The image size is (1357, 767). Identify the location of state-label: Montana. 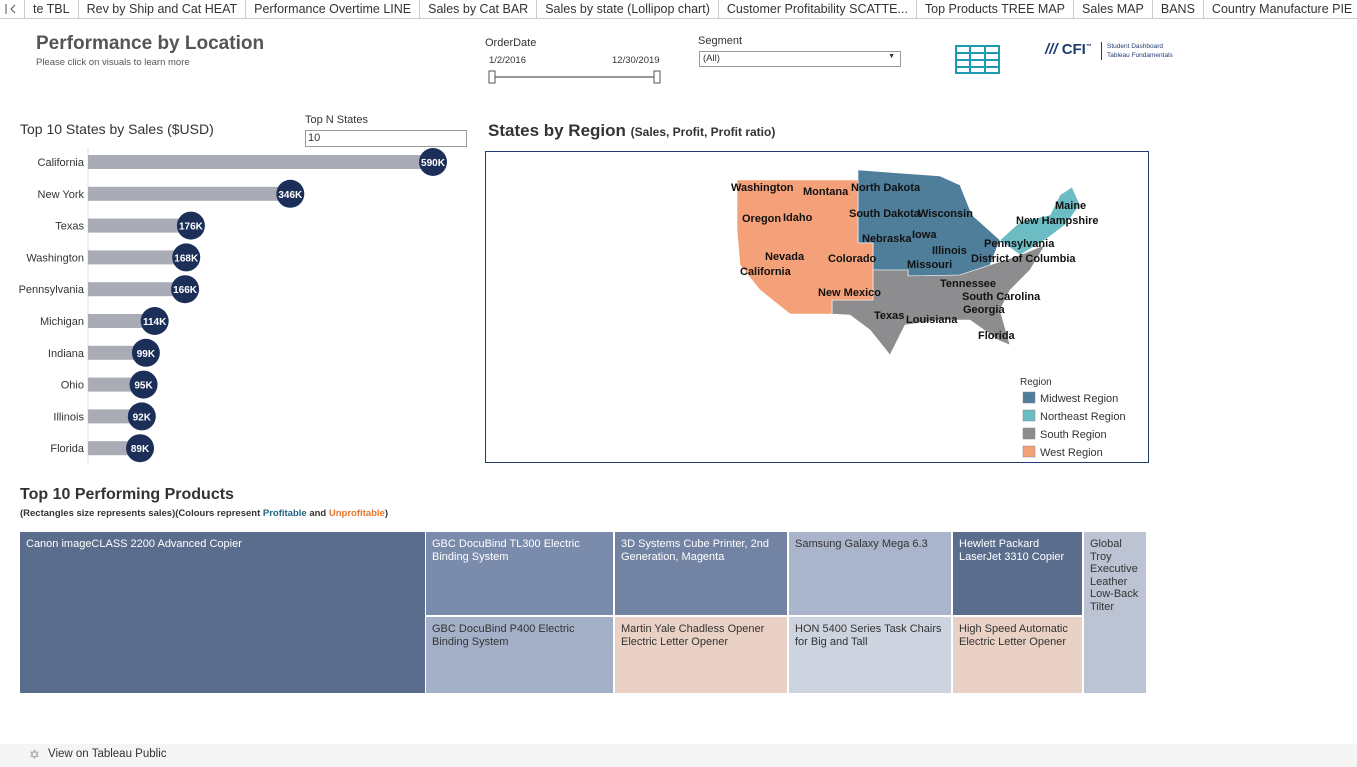
(826, 192).